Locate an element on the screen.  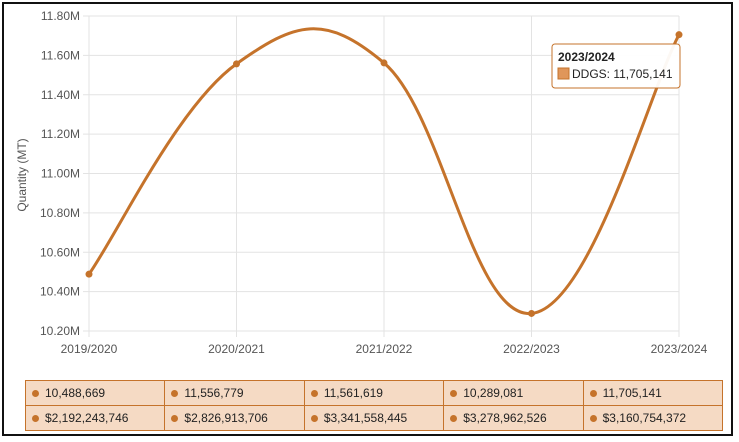
y-axis-title: Quantity (MT) is located at coordinates (22, 174).